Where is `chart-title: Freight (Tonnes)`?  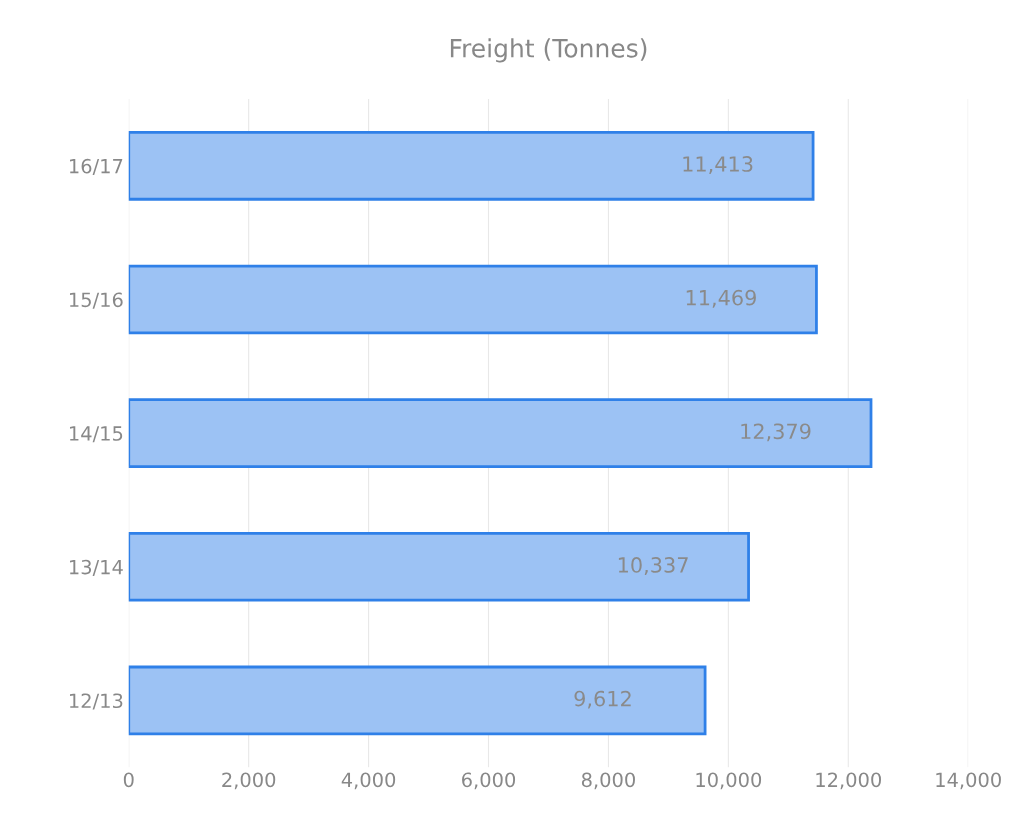
chart-title: Freight (Tonnes) is located at coordinates (548, 50).